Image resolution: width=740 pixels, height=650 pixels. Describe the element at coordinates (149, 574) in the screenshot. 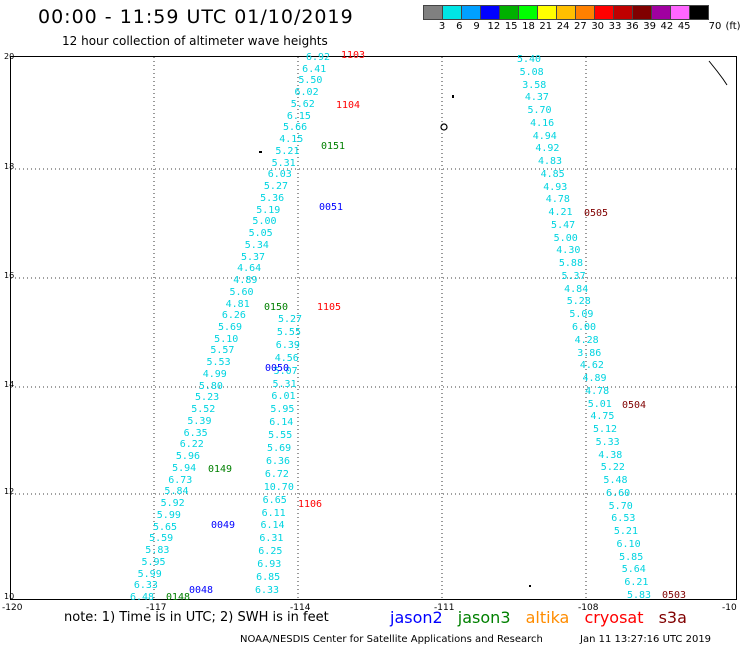

I see `wave-height-value: 5.99` at that location.